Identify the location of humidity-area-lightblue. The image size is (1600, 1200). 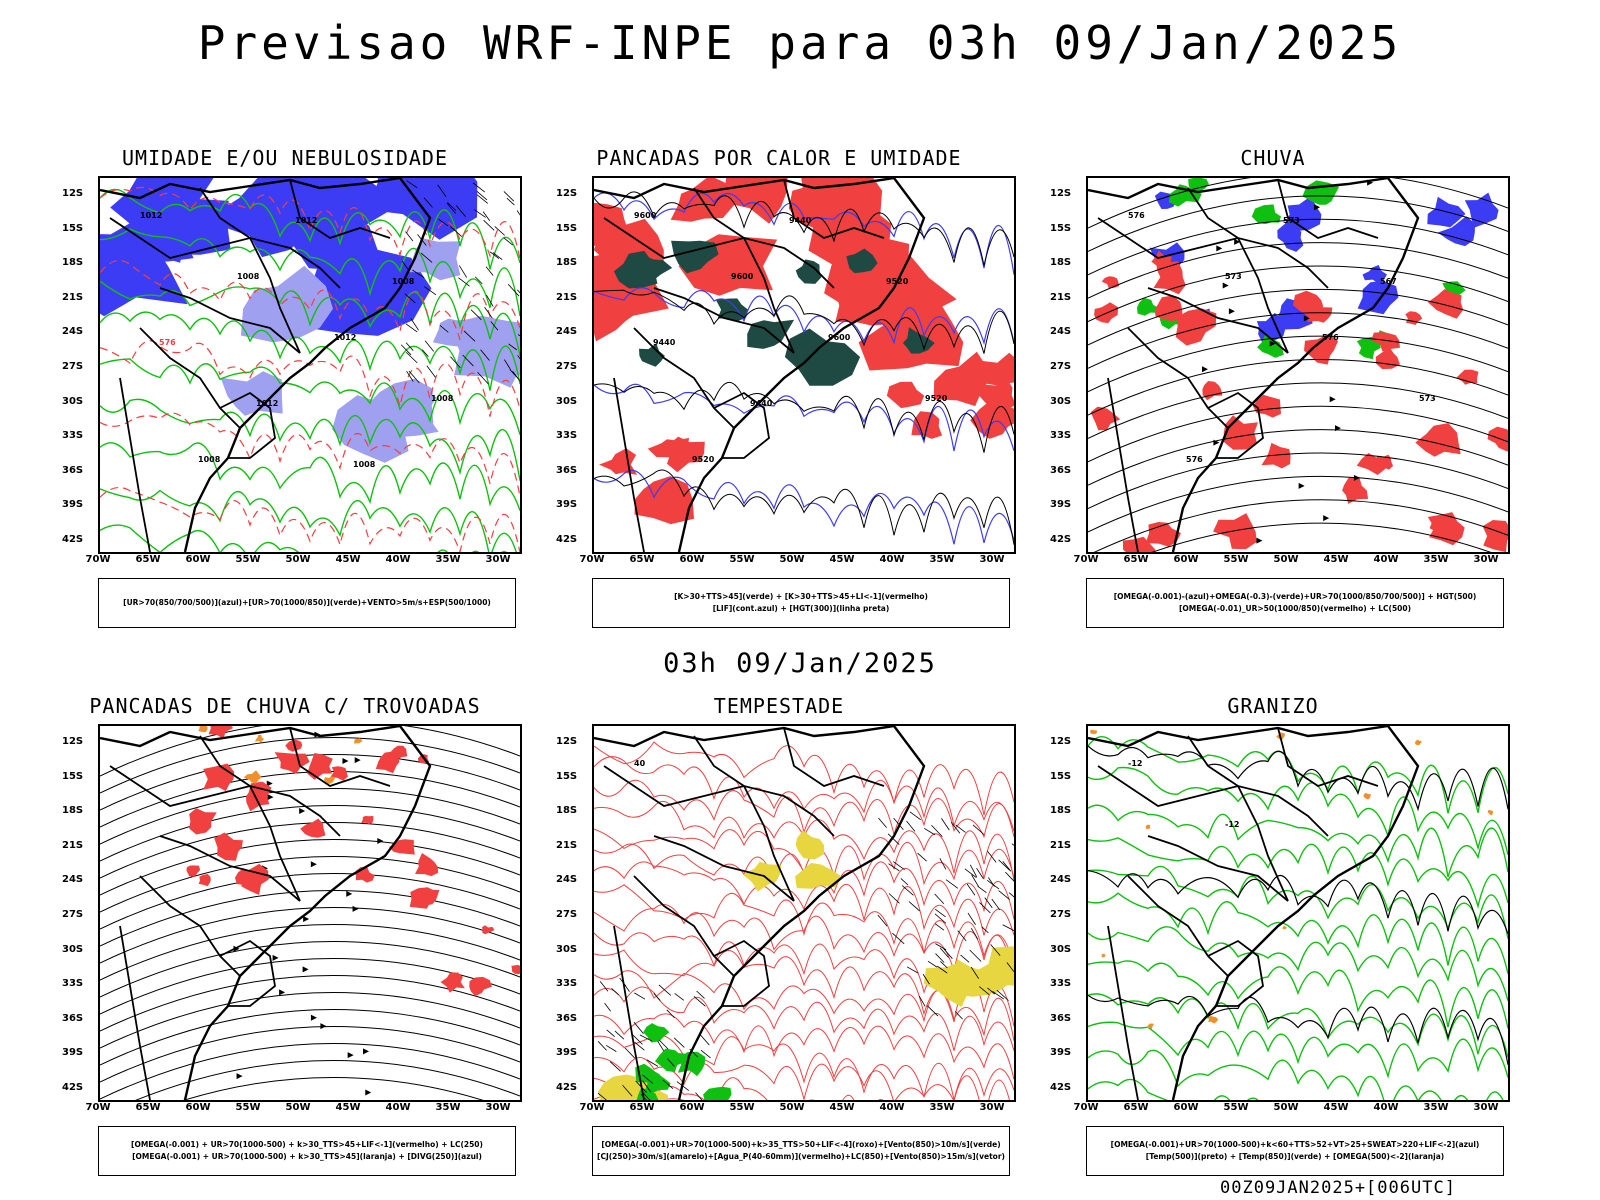
(504, 353).